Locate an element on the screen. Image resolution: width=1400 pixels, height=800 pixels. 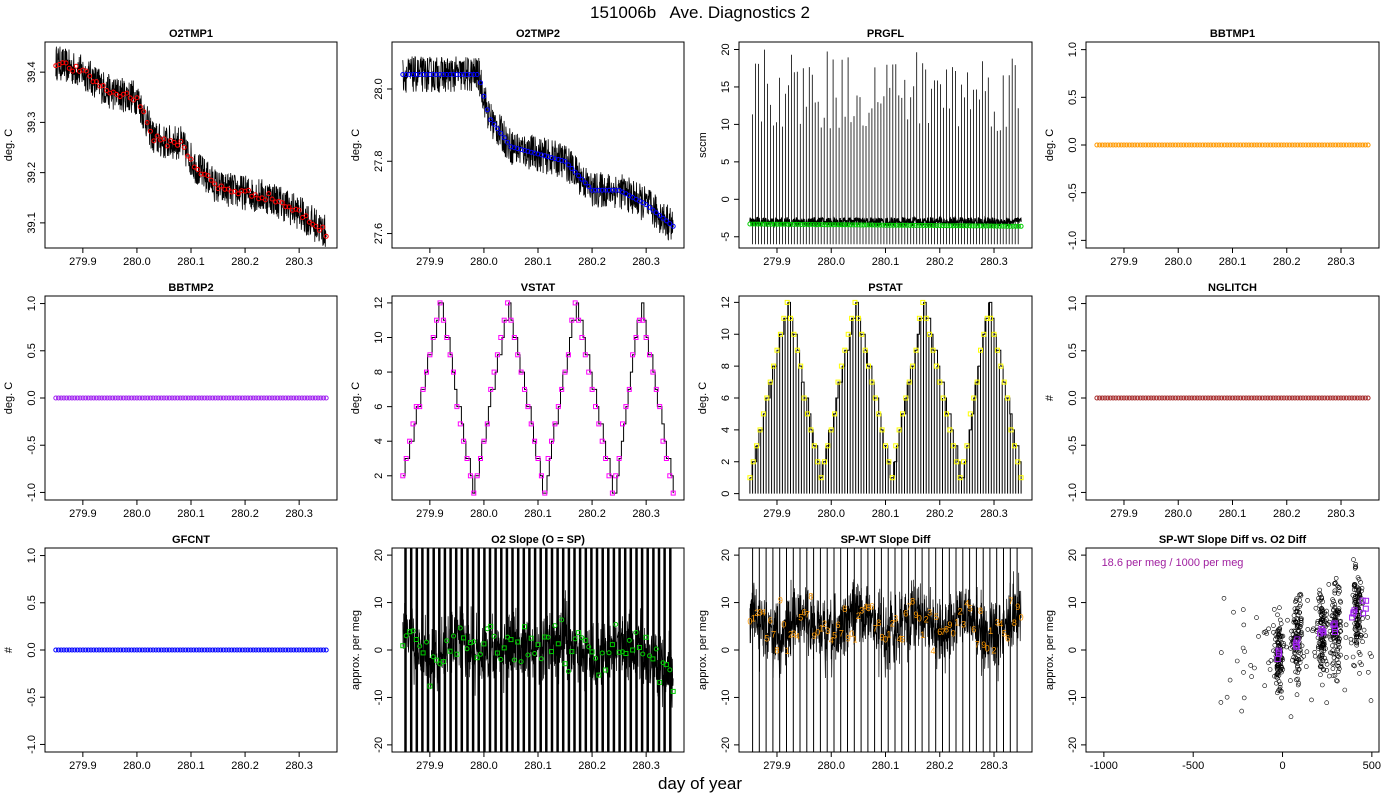
y-tick-label: 0.5 is located at coordinates (32, 350).